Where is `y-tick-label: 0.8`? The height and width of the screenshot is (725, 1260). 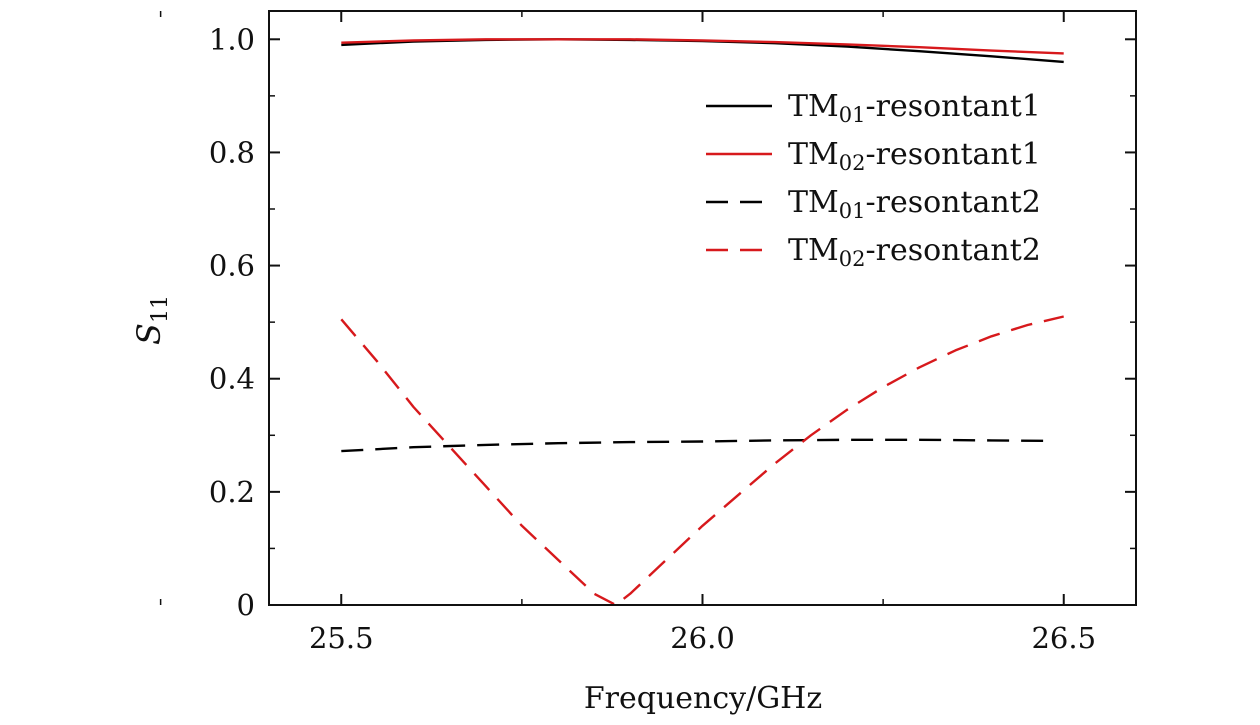 y-tick-label: 0.8 is located at coordinates (232, 152).